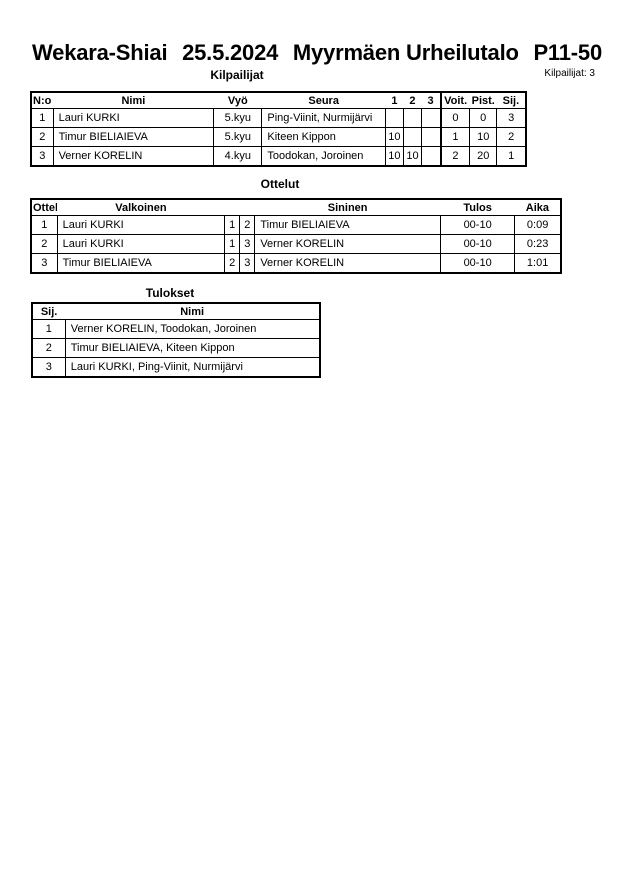 This screenshot has height=891, width=630. What do you see at coordinates (412, 100) in the screenshot?
I see `col-header-round2: 2` at bounding box center [412, 100].